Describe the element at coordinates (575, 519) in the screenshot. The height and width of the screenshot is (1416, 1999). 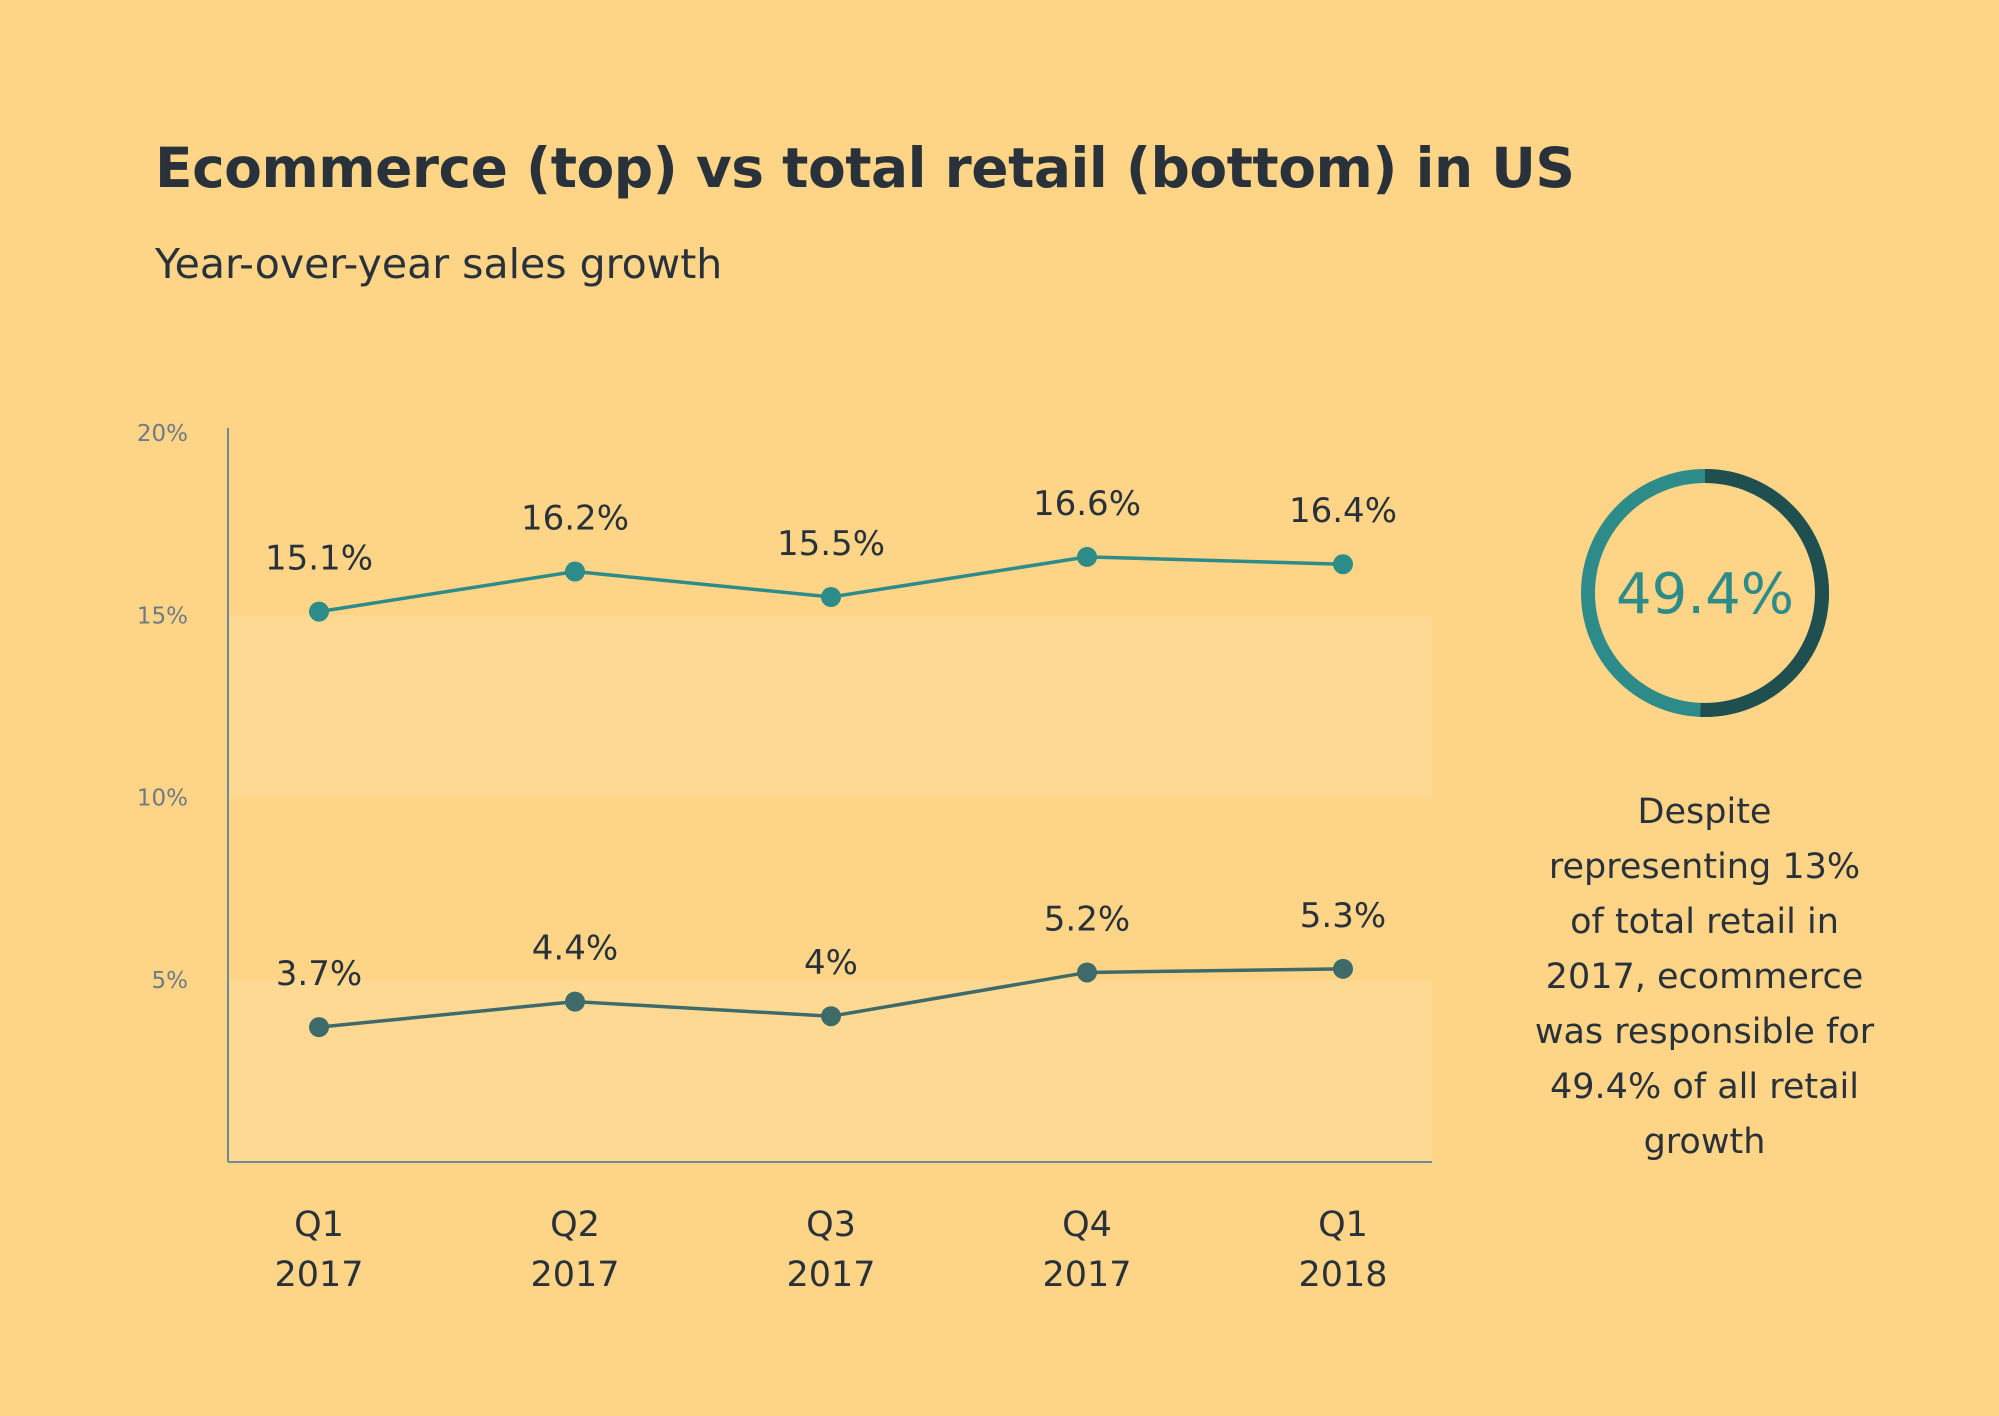
I see `series-0-data-label: 16.2%` at that location.